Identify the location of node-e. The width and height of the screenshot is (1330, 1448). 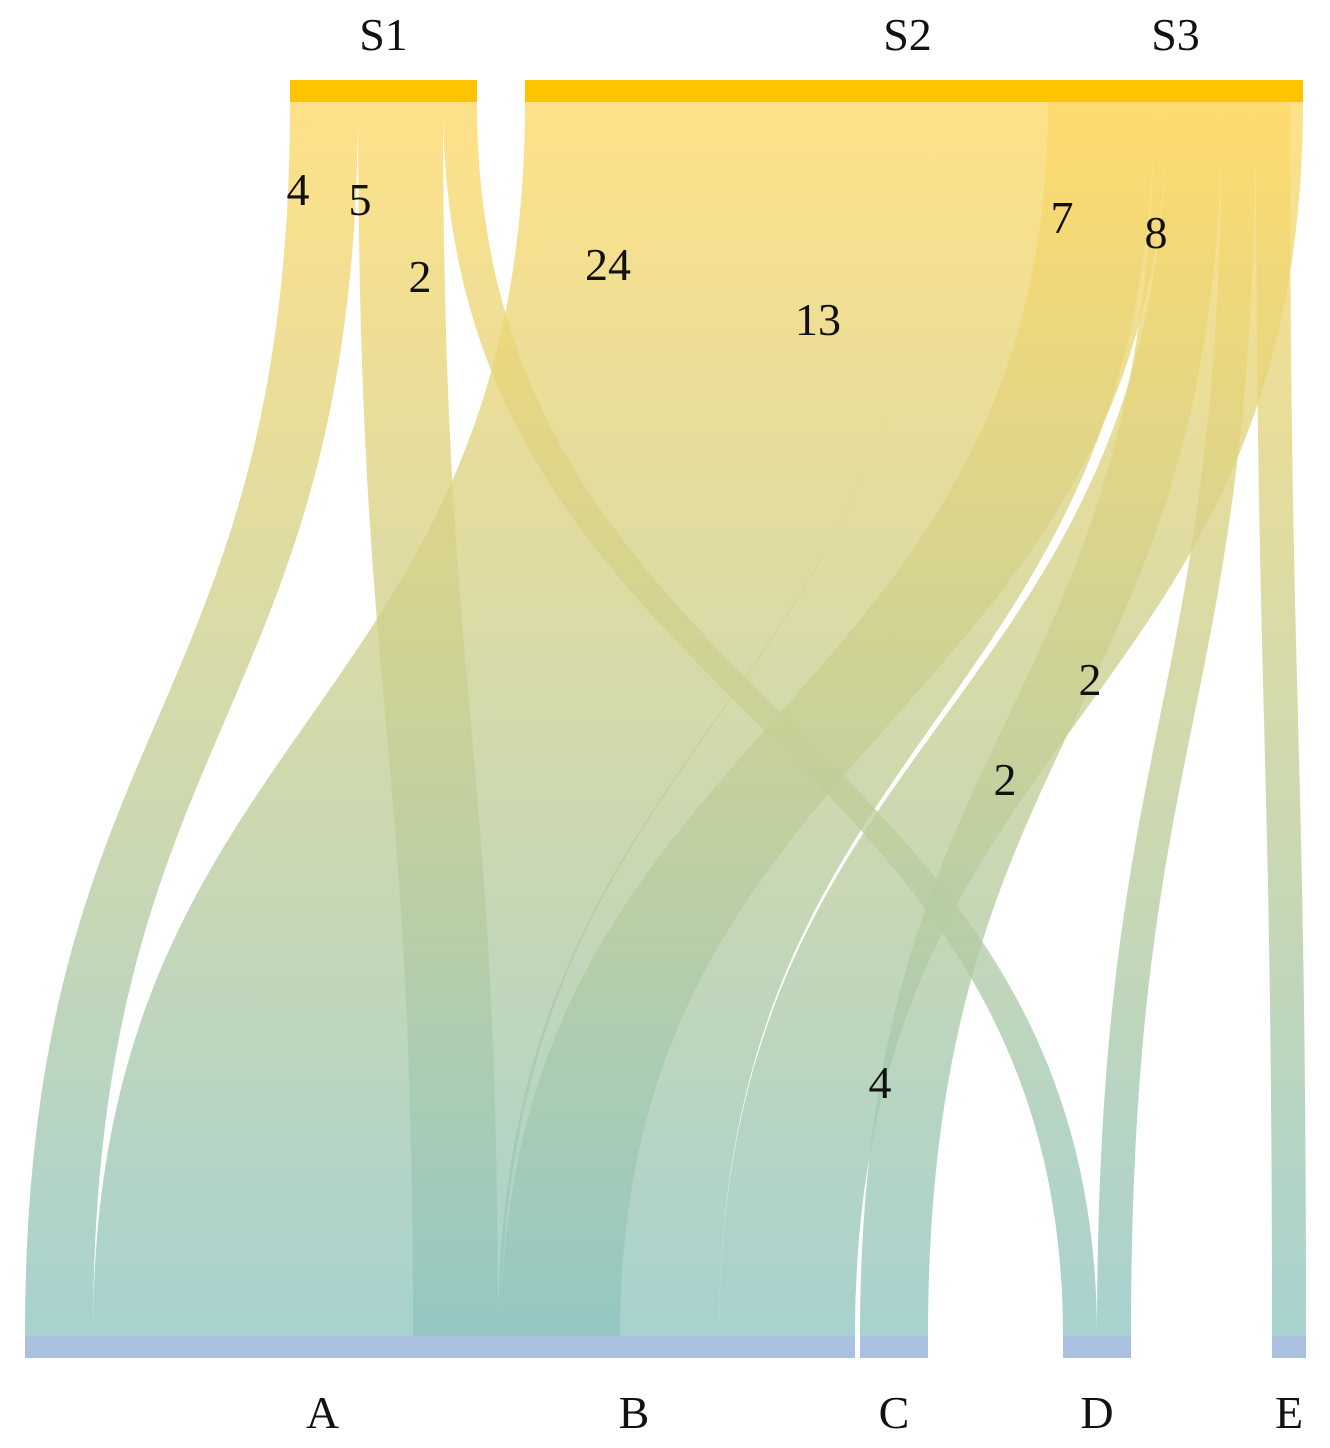
(1289, 1347).